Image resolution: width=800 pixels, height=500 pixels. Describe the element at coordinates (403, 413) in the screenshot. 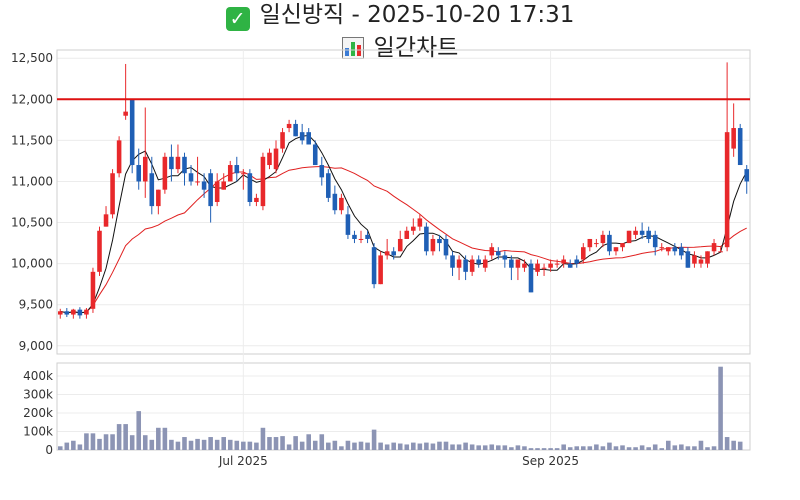

I see `volume-grid` at that location.